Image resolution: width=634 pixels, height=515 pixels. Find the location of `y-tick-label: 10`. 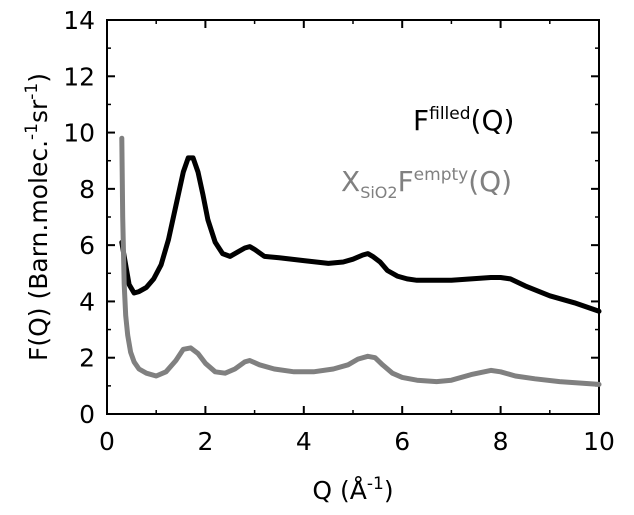

y-tick-label: 10 is located at coordinates (79, 133).